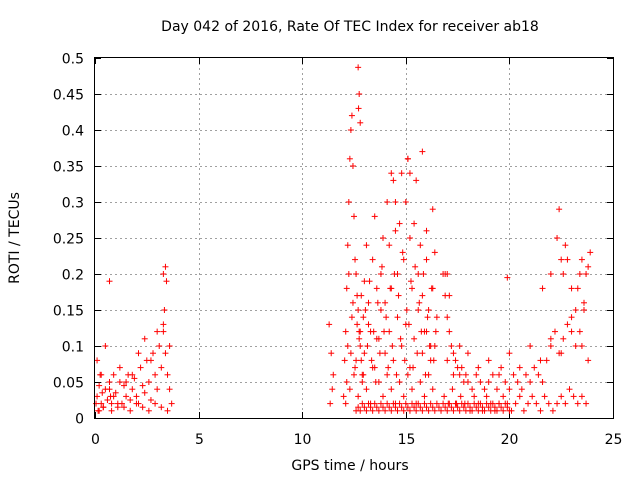  Describe the element at coordinates (73, 348) in the screenshot. I see `y-tick-label: 0.1` at that location.